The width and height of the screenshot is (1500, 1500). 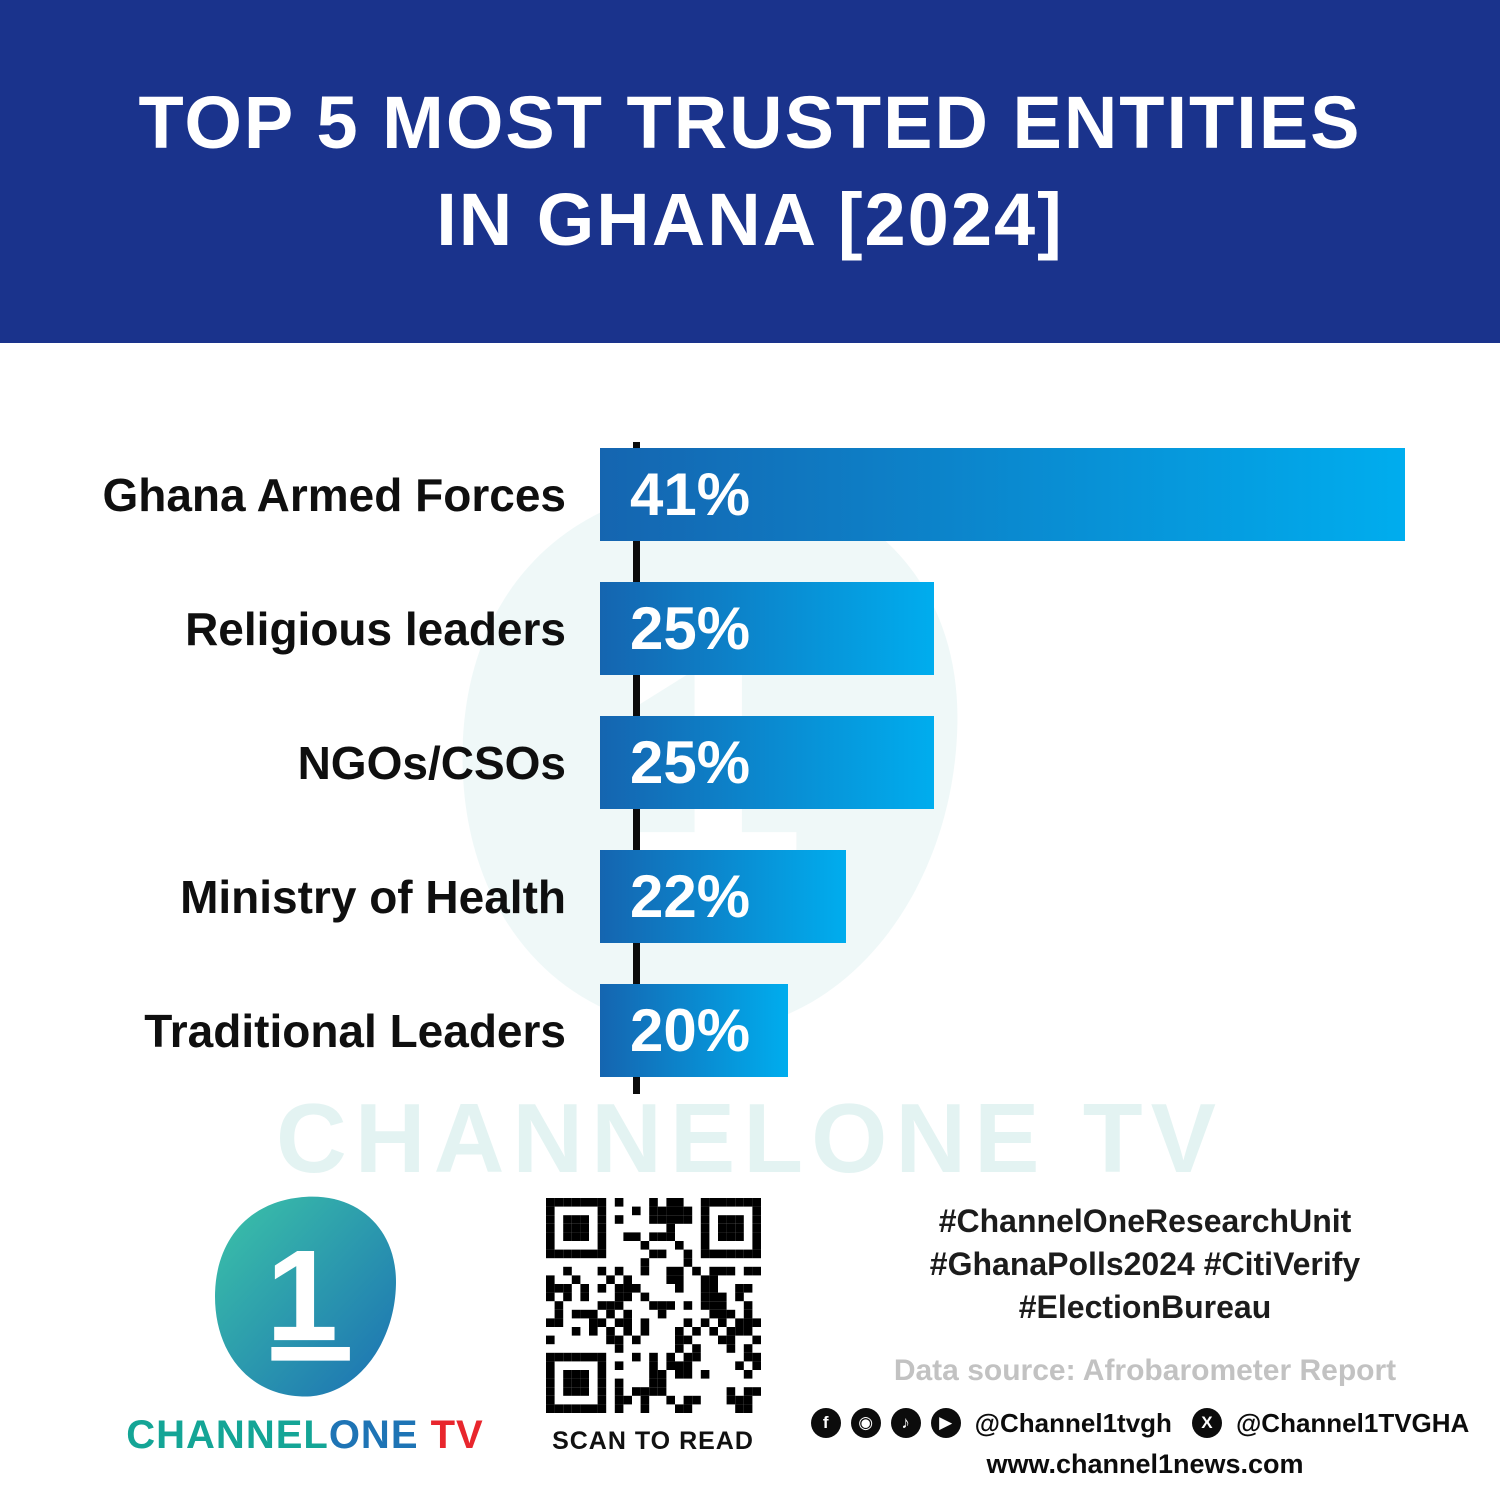 I want to click on category-label: Religious leaders, so click(x=375, y=628).